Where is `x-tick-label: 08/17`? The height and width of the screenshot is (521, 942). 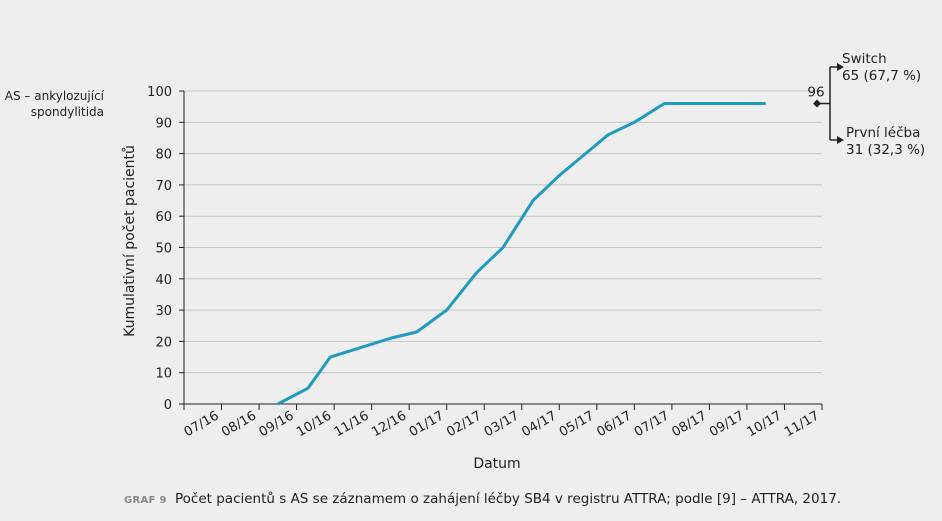
x-tick-label: 08/17 is located at coordinates (689, 424).